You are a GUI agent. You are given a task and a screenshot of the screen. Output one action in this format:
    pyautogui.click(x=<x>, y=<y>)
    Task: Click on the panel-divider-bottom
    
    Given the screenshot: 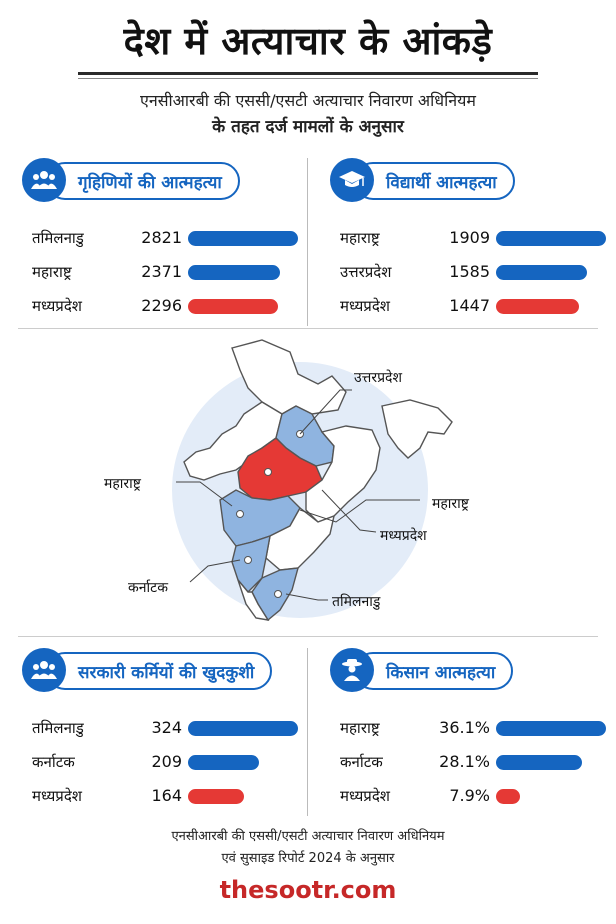 What is the action you would take?
    pyautogui.click(x=307, y=732)
    